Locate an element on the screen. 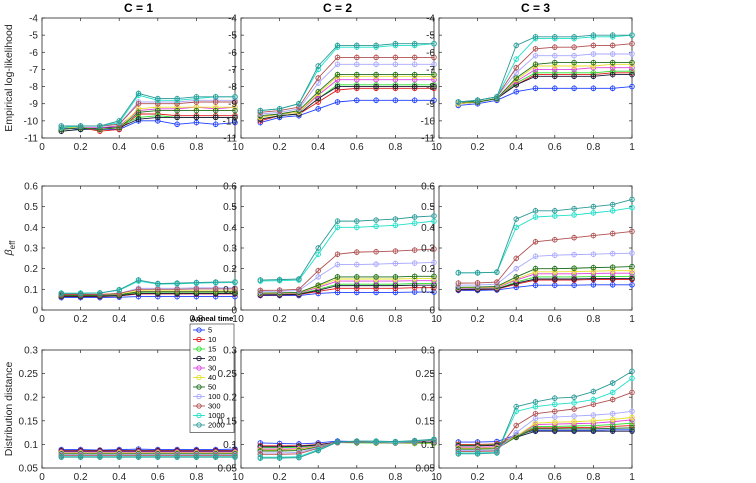  y-tick-label: -11 is located at coordinates (230, 139).